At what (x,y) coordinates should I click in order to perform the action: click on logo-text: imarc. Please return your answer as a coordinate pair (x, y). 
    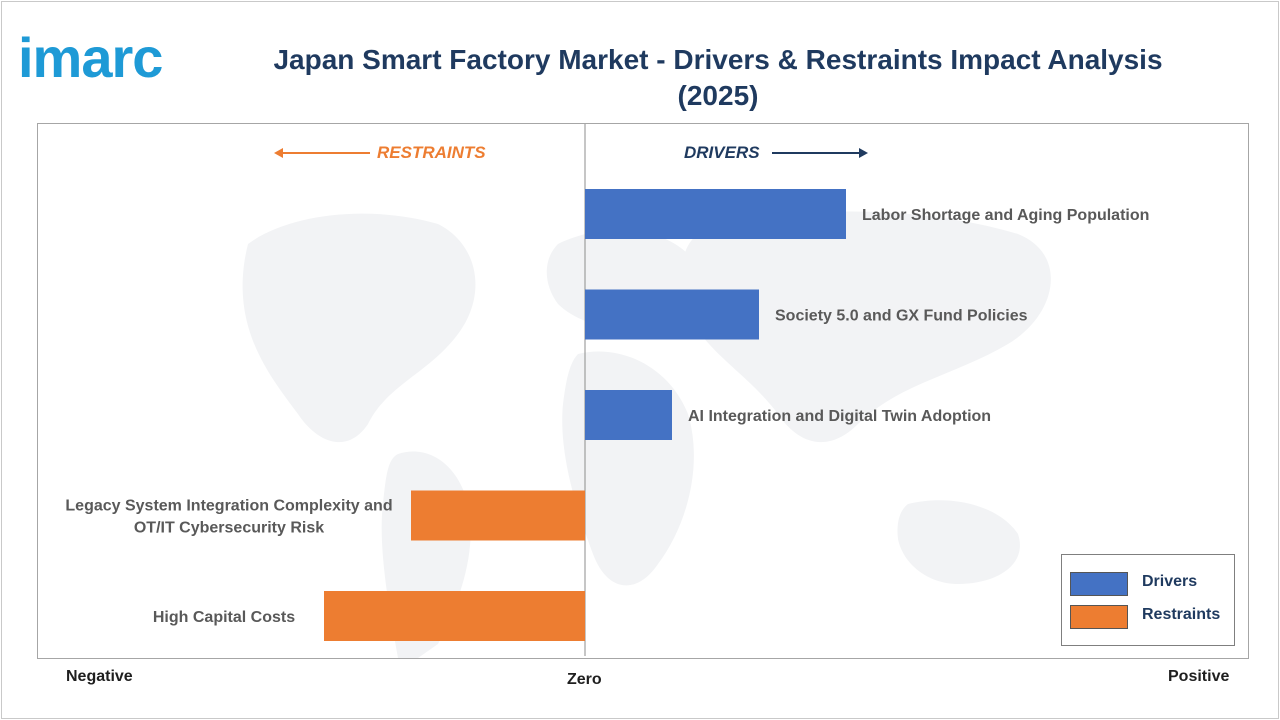
    Looking at the image, I should click on (90, 57).